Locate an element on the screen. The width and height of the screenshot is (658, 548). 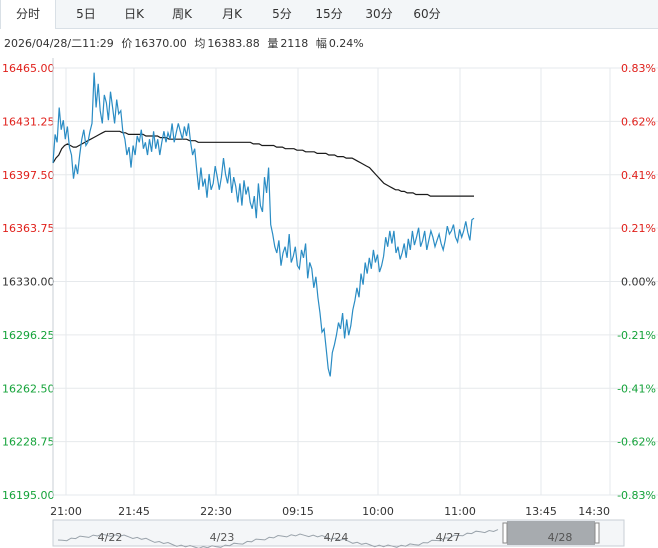
navigator-window is located at coordinates (551, 533).